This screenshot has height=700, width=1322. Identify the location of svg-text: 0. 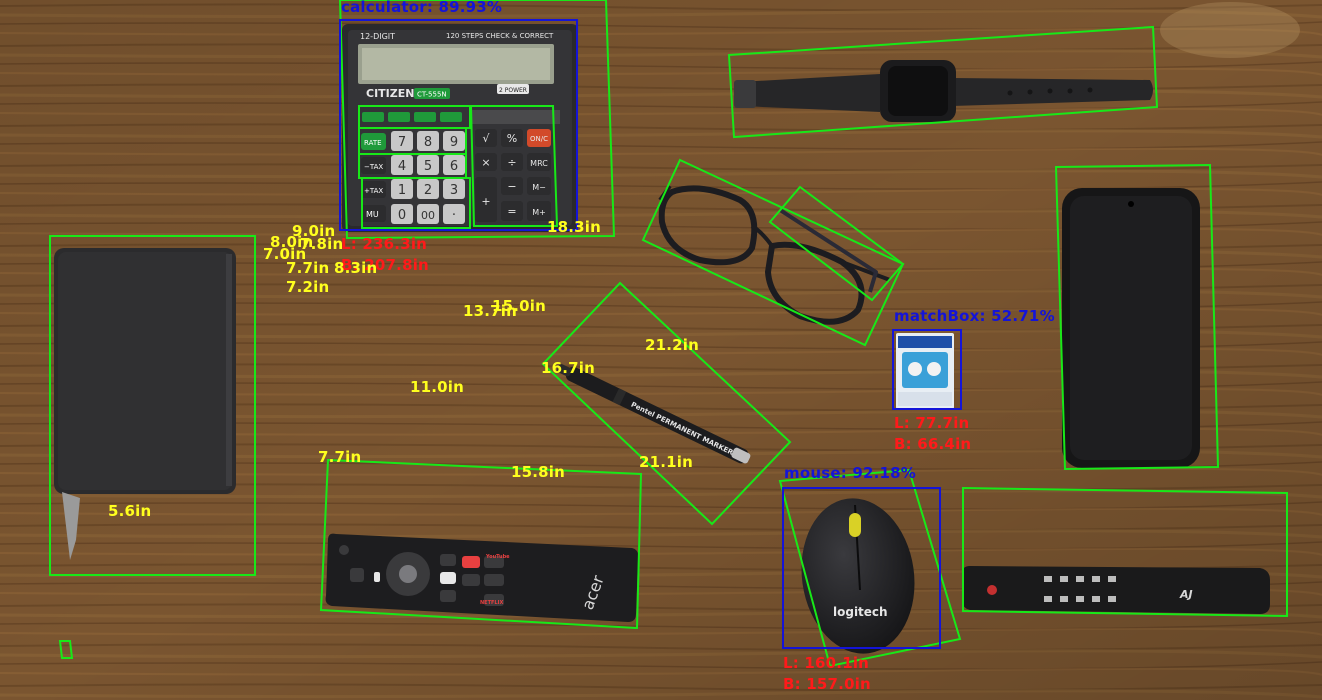
(402, 215).